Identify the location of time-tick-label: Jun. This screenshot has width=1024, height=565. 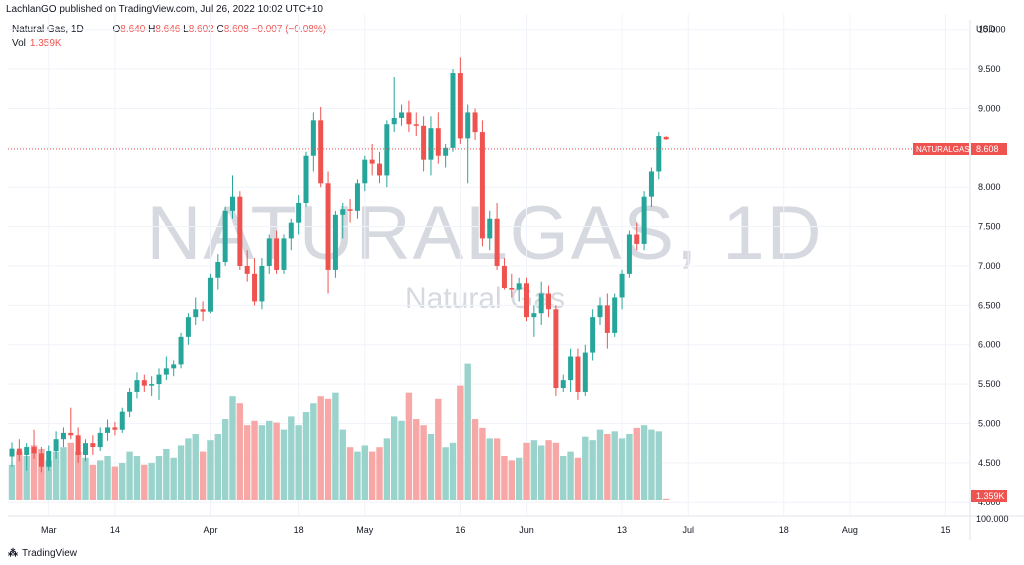
(526, 530).